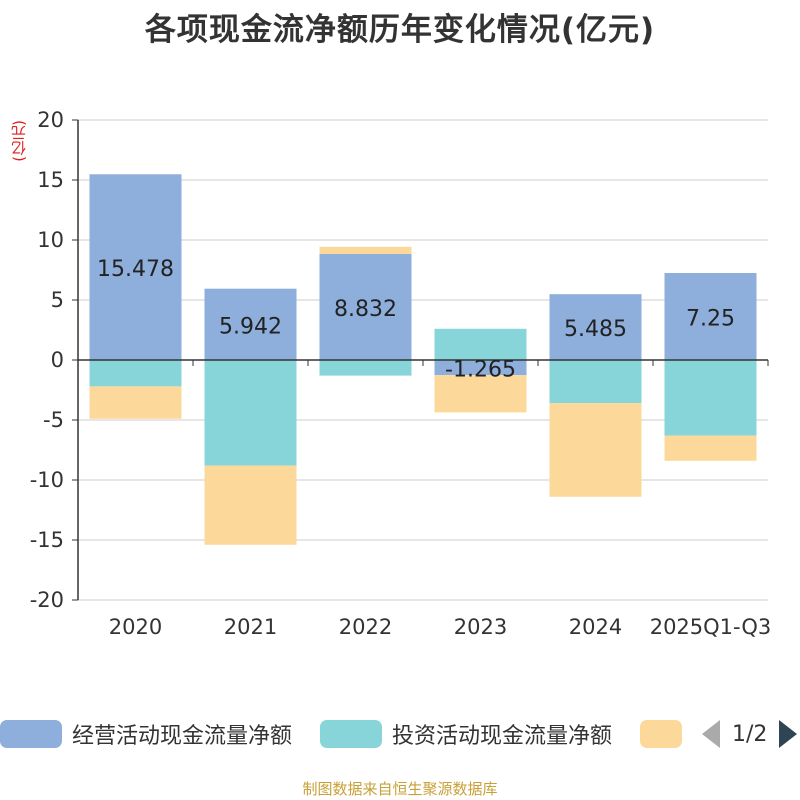  I want to click on legend-page-indicator: 1/2, so click(750, 734).